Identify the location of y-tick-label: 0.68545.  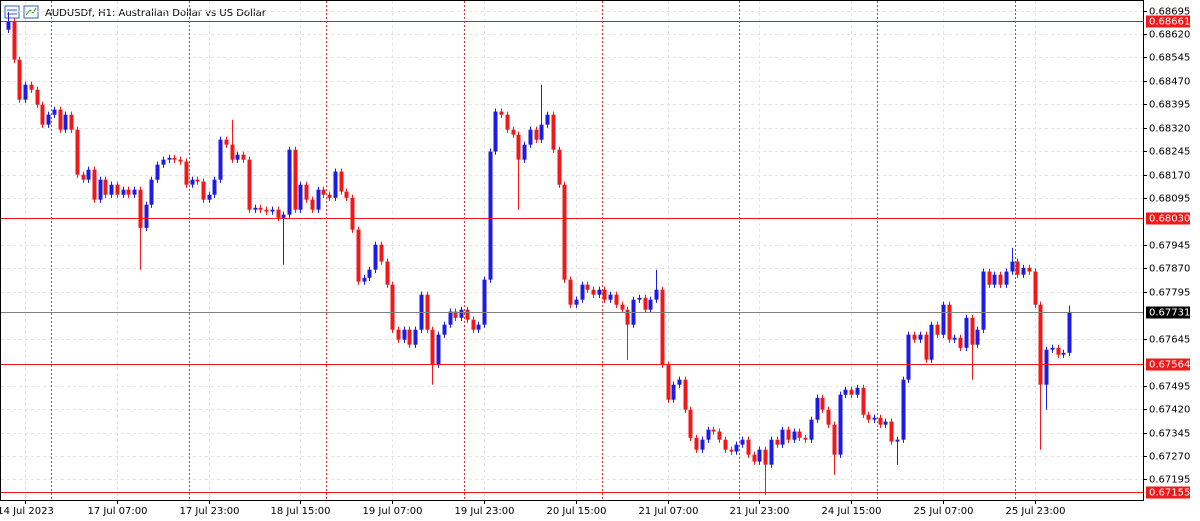
(1169, 58).